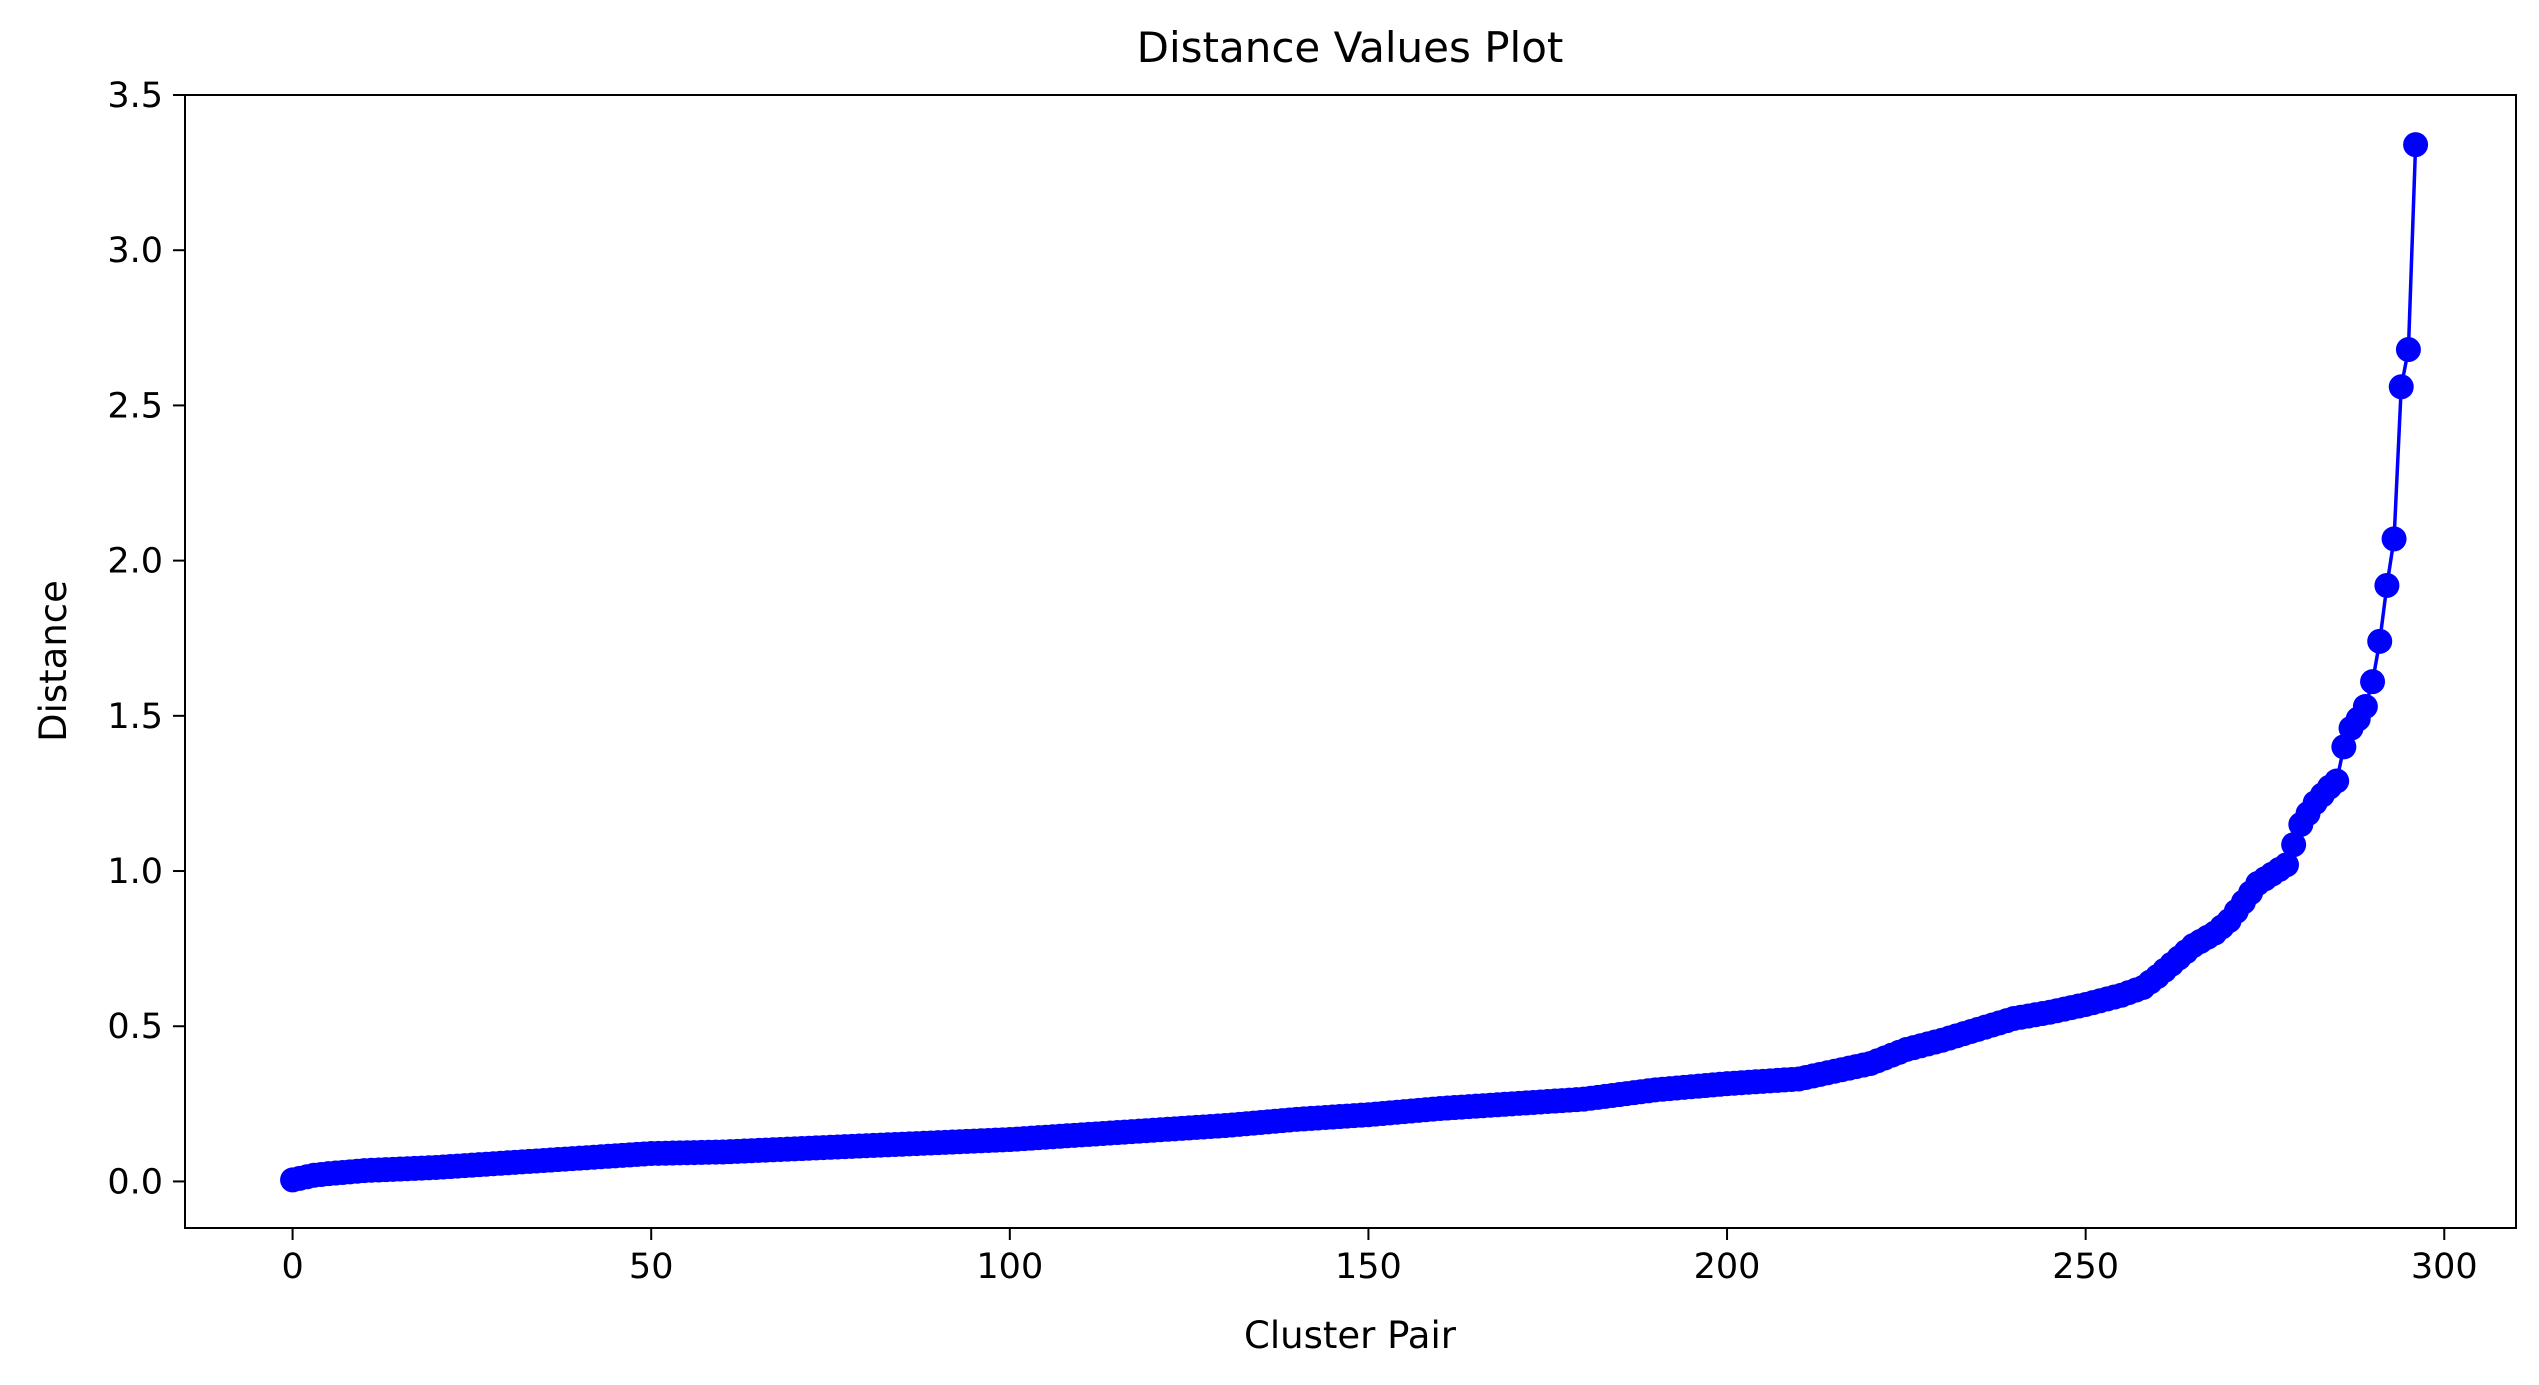 This screenshot has width=2539, height=1385. Describe the element at coordinates (135, 1027) in the screenshot. I see `y-tick-label: 0.5` at that location.